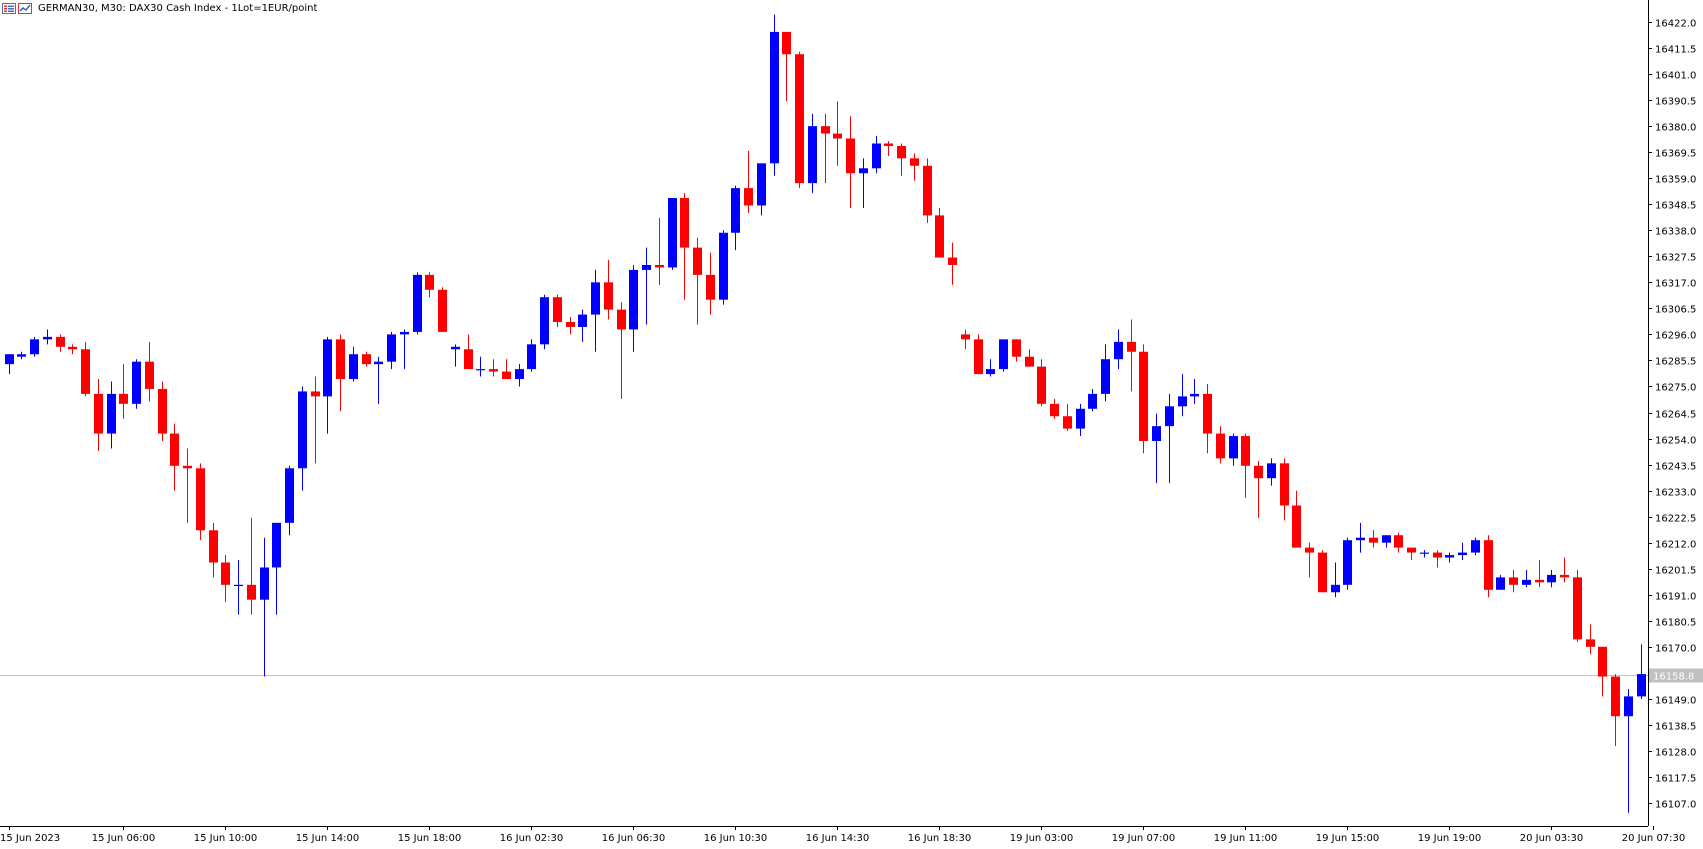 Image resolution: width=1703 pixels, height=849 pixels. Describe the element at coordinates (838, 838) in the screenshot. I see `time-tick-label: 16 Jun 14:30` at that location.